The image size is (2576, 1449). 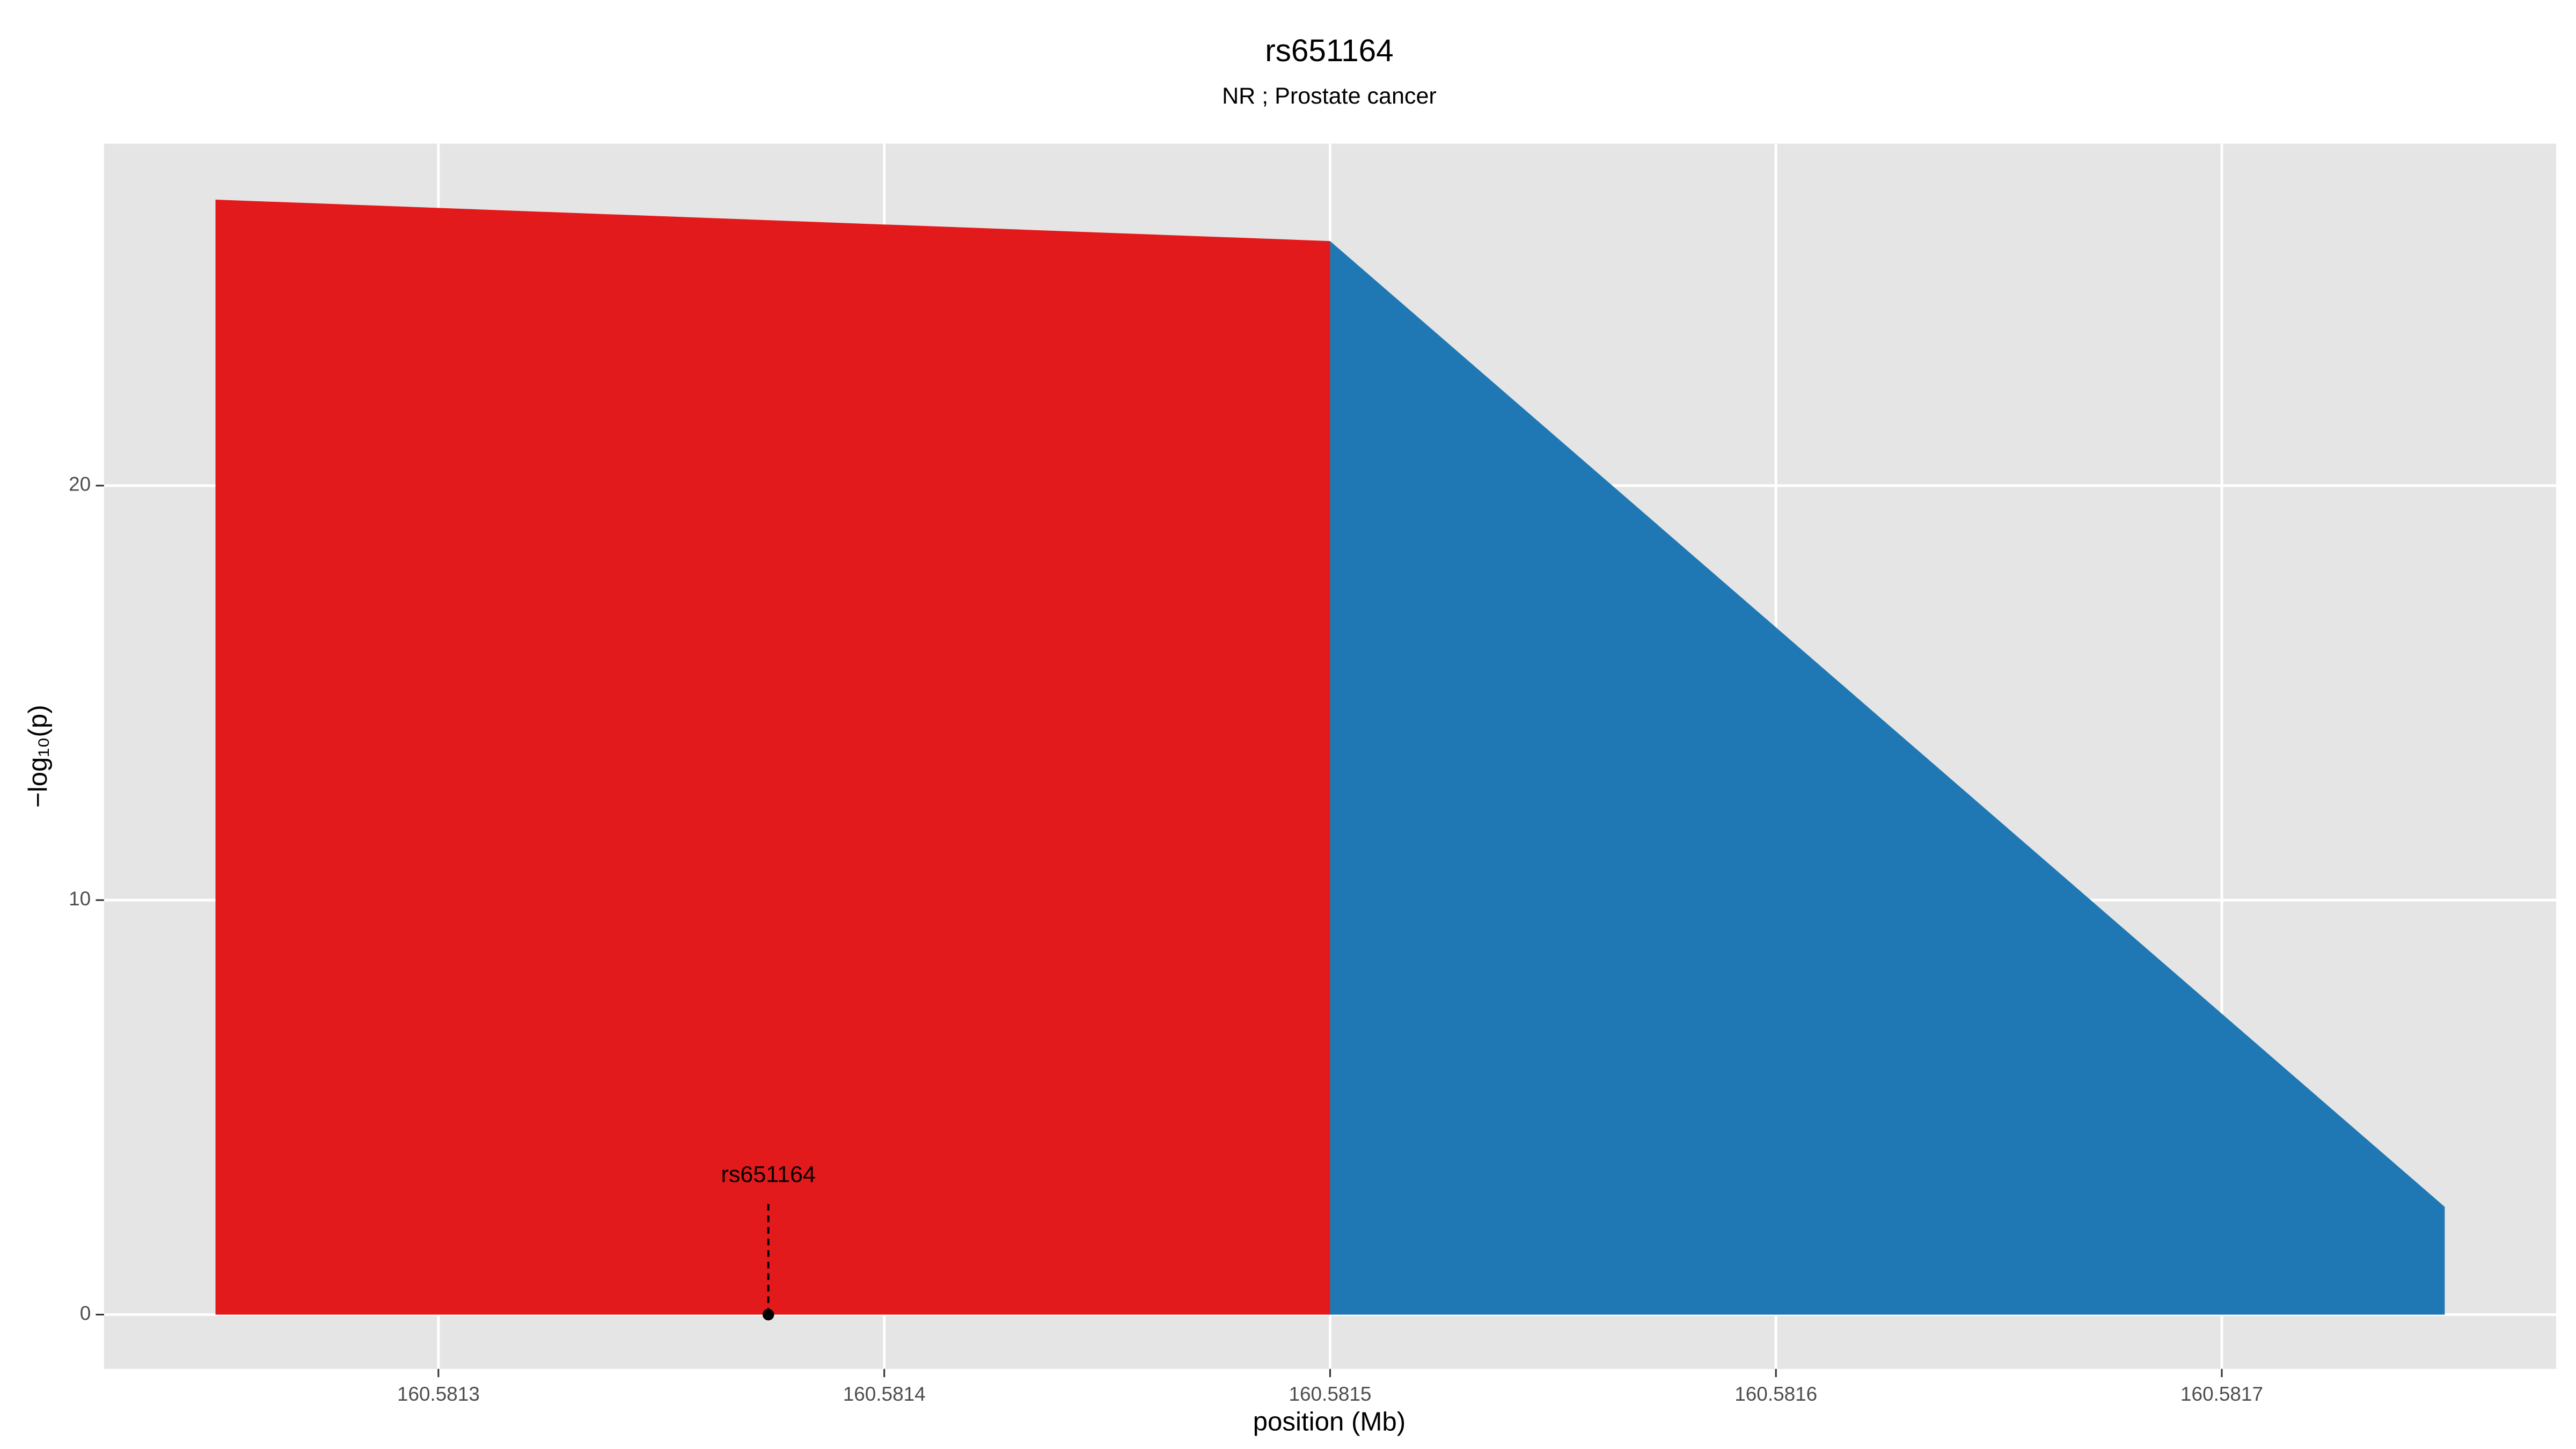 What do you see at coordinates (80, 484) in the screenshot?
I see `y-tick-label: 20` at bounding box center [80, 484].